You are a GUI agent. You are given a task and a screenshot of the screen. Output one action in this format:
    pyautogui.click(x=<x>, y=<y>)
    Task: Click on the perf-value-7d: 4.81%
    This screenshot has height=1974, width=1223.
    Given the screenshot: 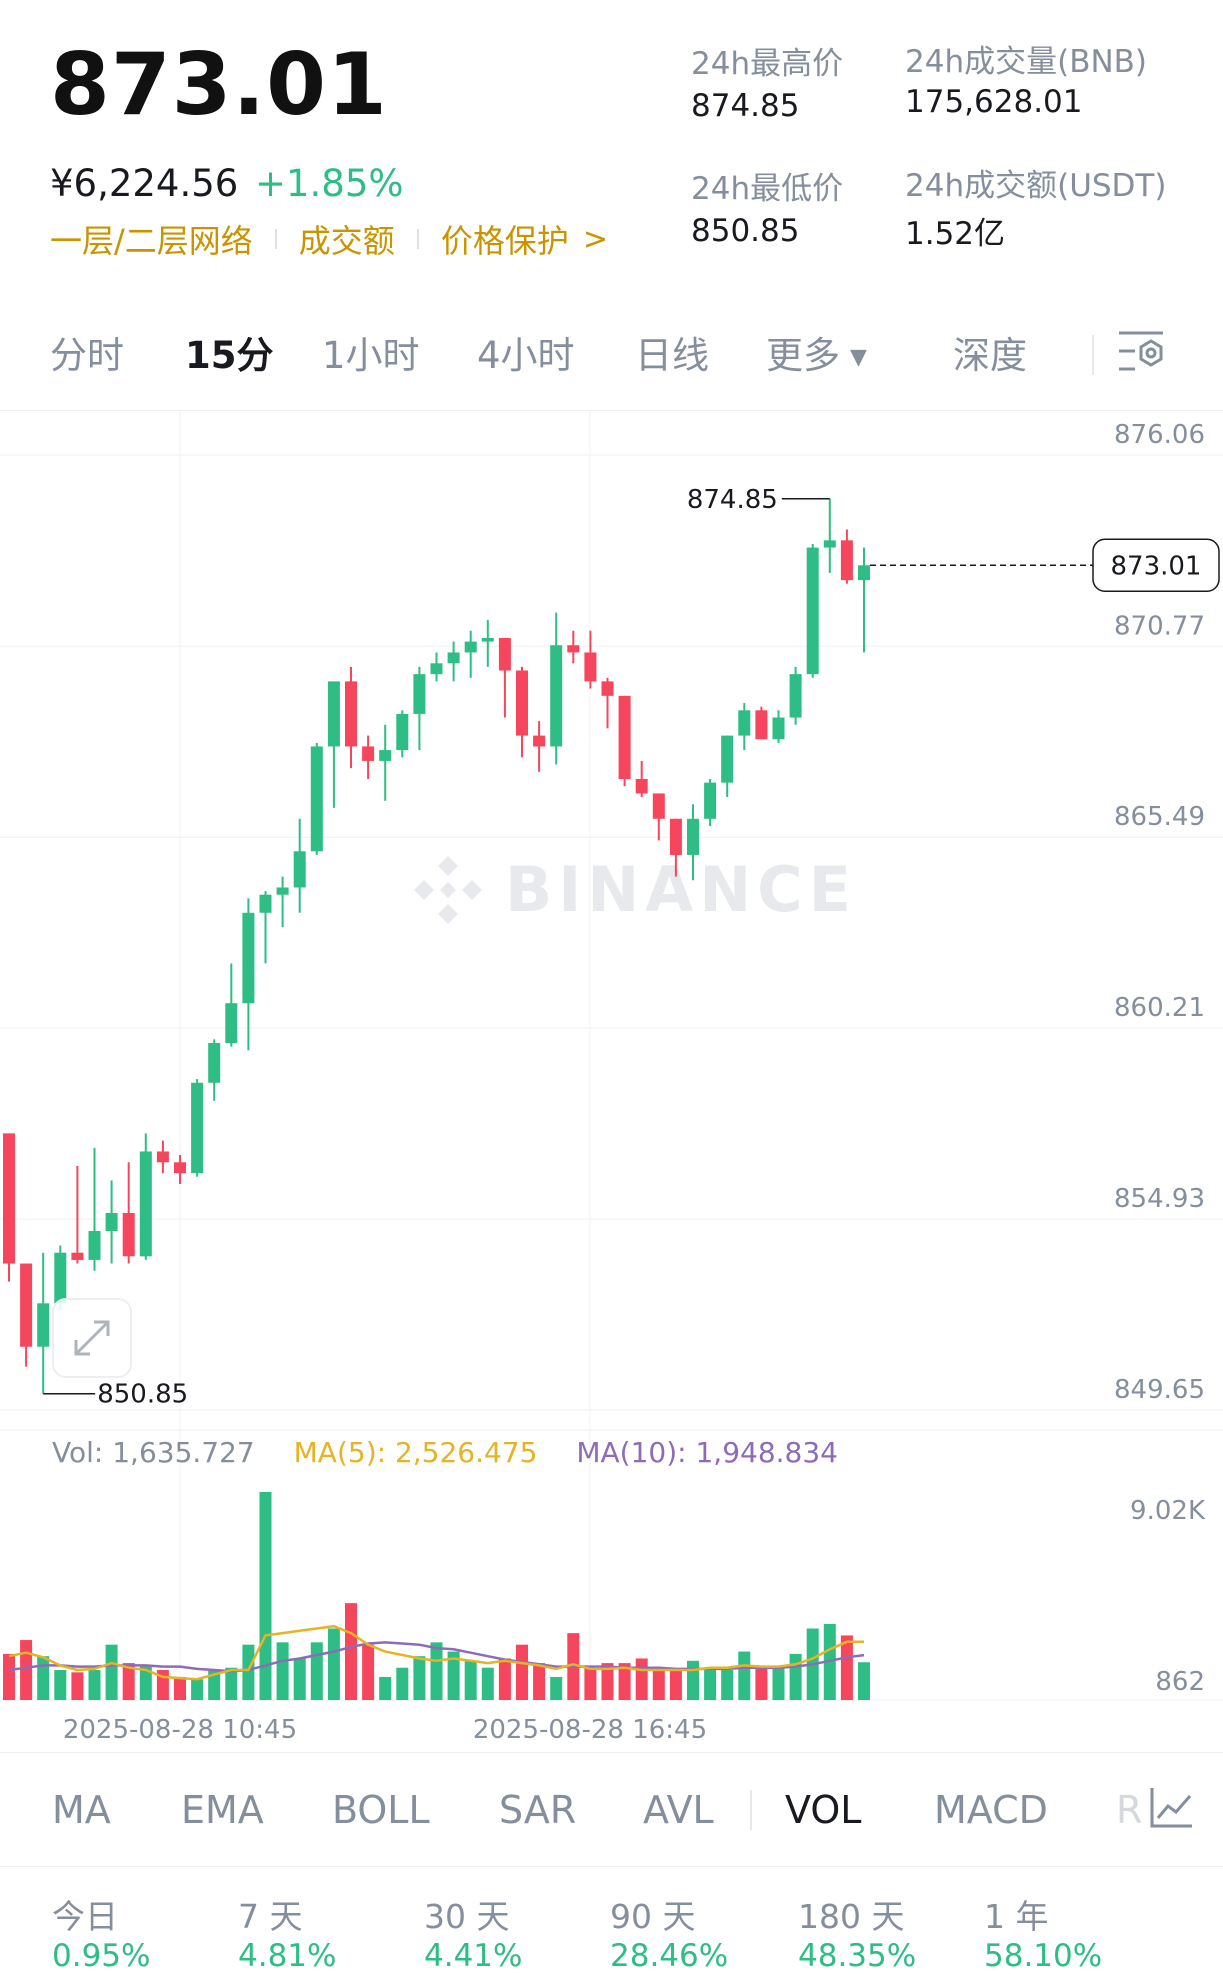 What is the action you would take?
    pyautogui.click(x=287, y=1956)
    